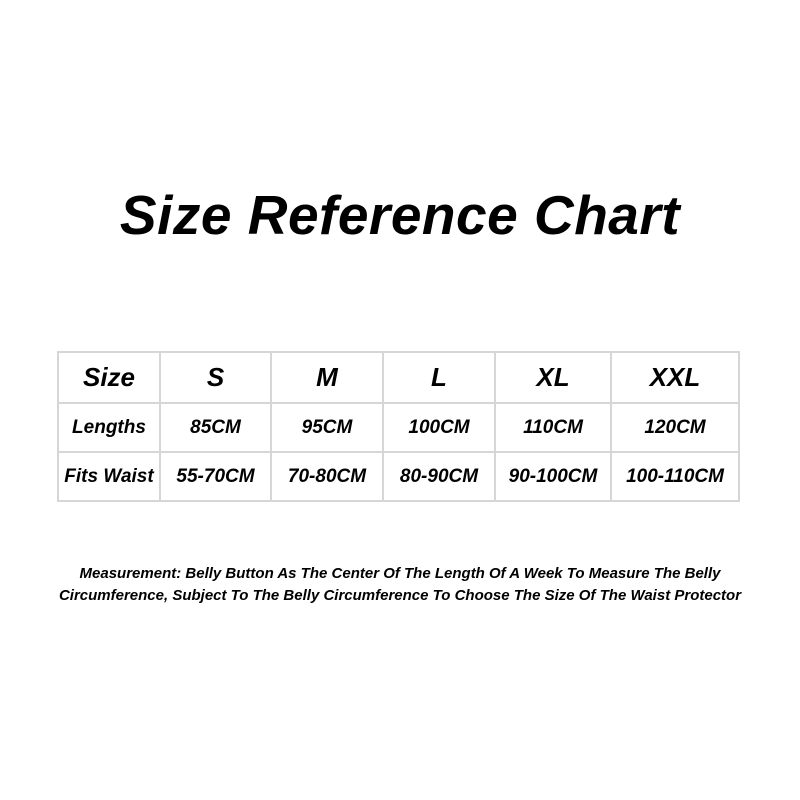 This screenshot has height=800, width=800. What do you see at coordinates (675, 377) in the screenshot?
I see `table-cell: XXL` at bounding box center [675, 377].